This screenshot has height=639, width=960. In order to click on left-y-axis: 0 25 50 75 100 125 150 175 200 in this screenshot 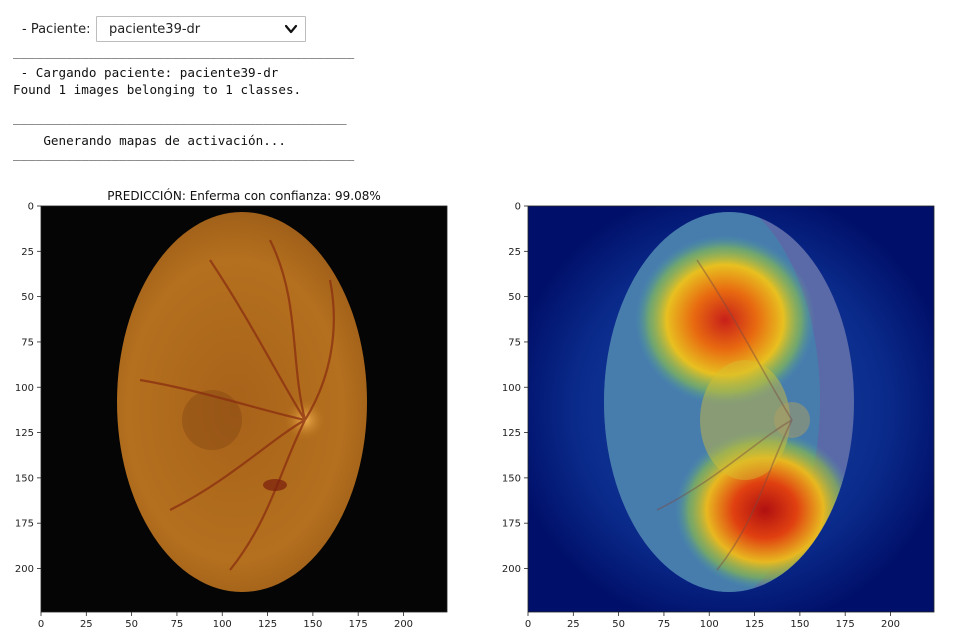, I will do `click(28, 388)`.